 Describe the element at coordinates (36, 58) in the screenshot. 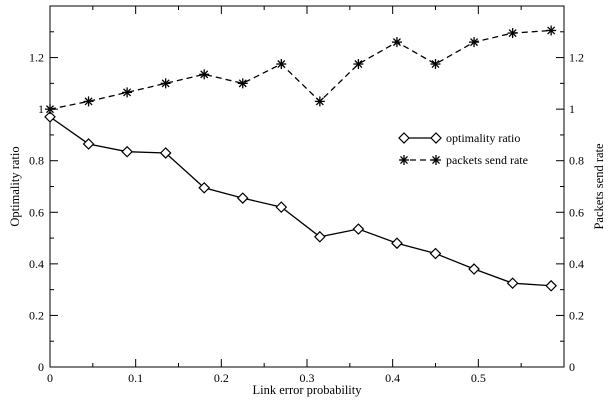

I see `y-tick-label: 1.2` at that location.